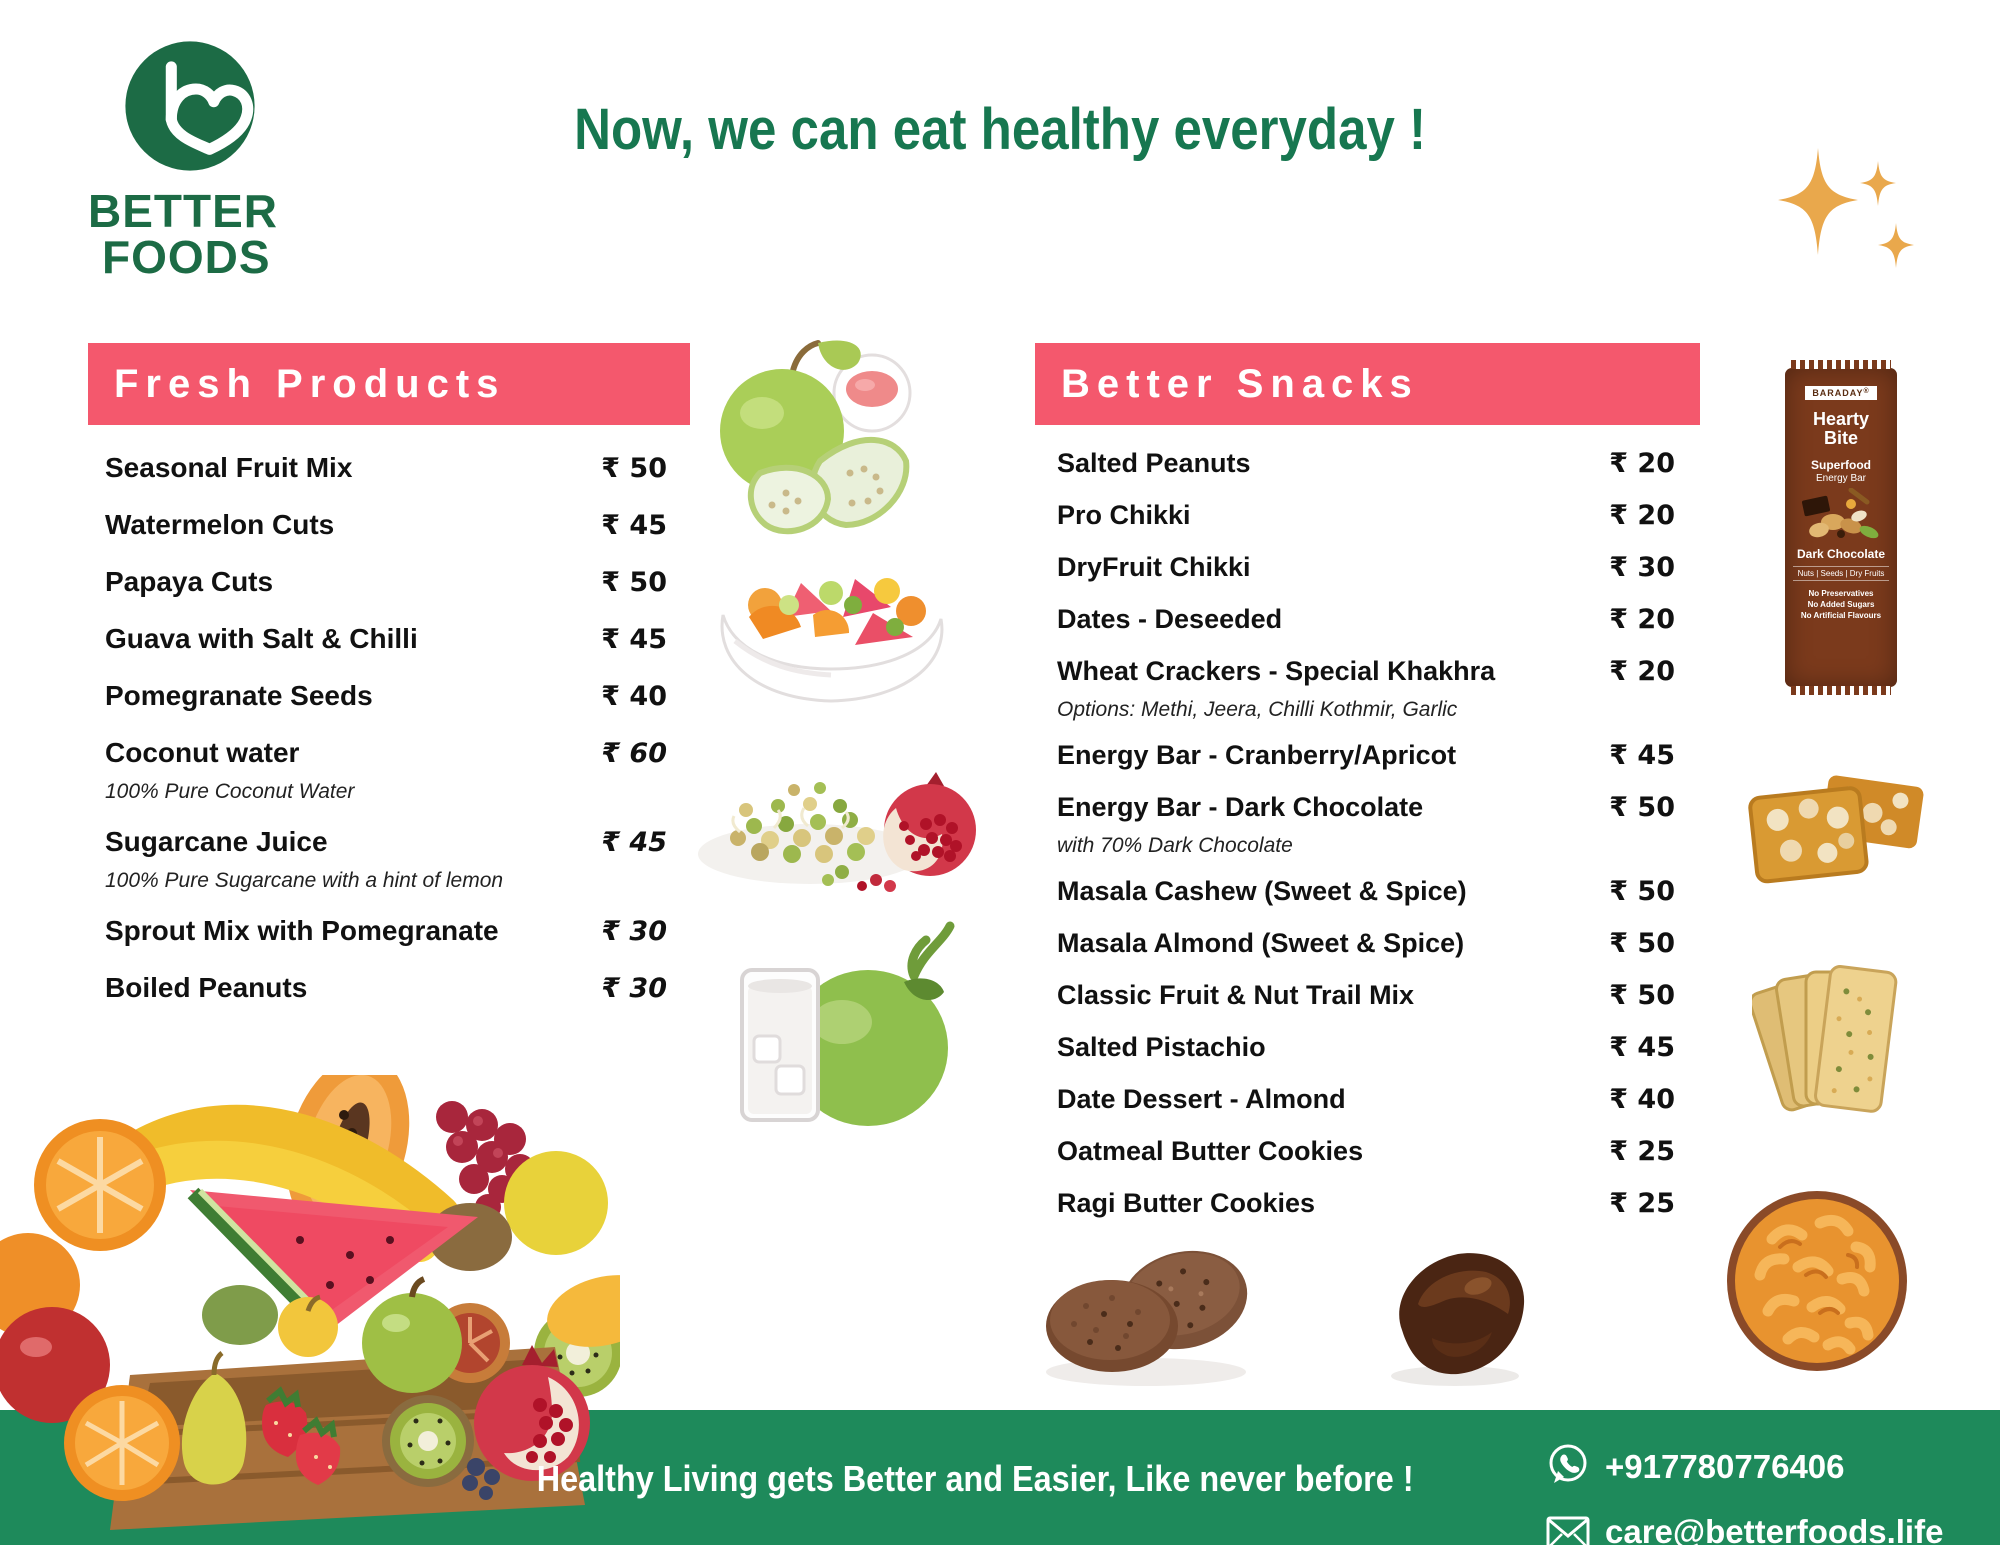 This screenshot has height=1556, width=2000. What do you see at coordinates (1366, 463) in the screenshot?
I see `menu-item-row: Salted Peanuts ₹ 20` at bounding box center [1366, 463].